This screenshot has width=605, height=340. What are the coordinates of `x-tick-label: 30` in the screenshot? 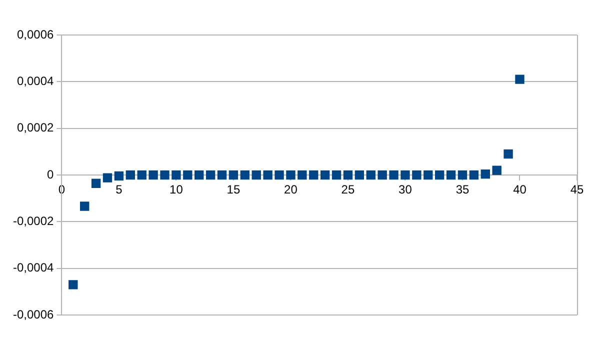 It's located at (405, 189).